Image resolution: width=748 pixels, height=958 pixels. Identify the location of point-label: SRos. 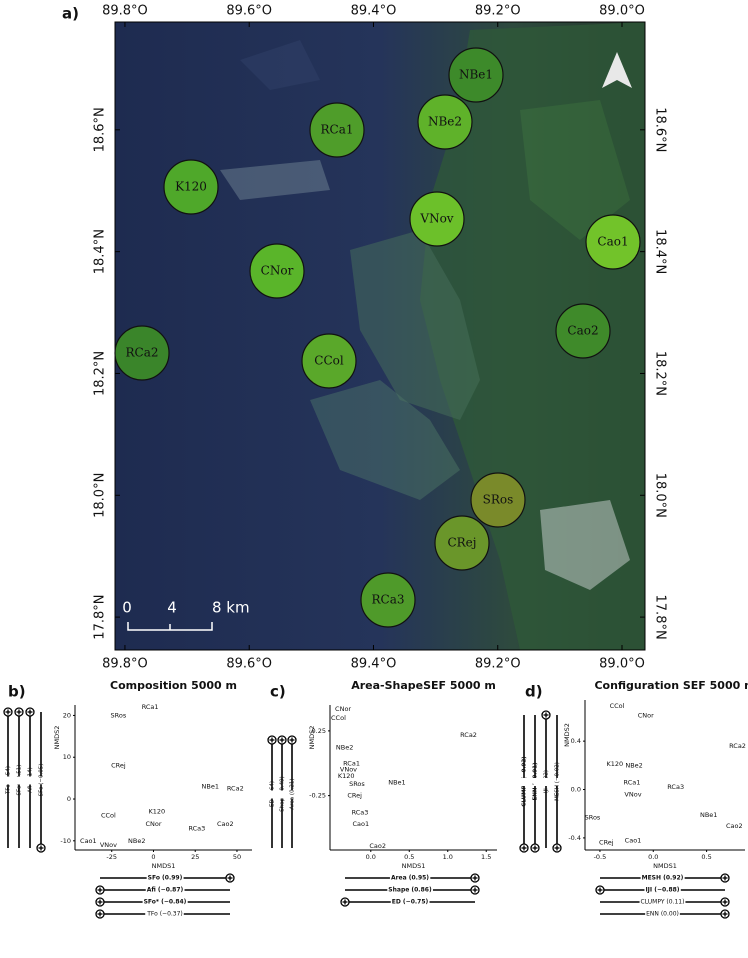
(357, 784).